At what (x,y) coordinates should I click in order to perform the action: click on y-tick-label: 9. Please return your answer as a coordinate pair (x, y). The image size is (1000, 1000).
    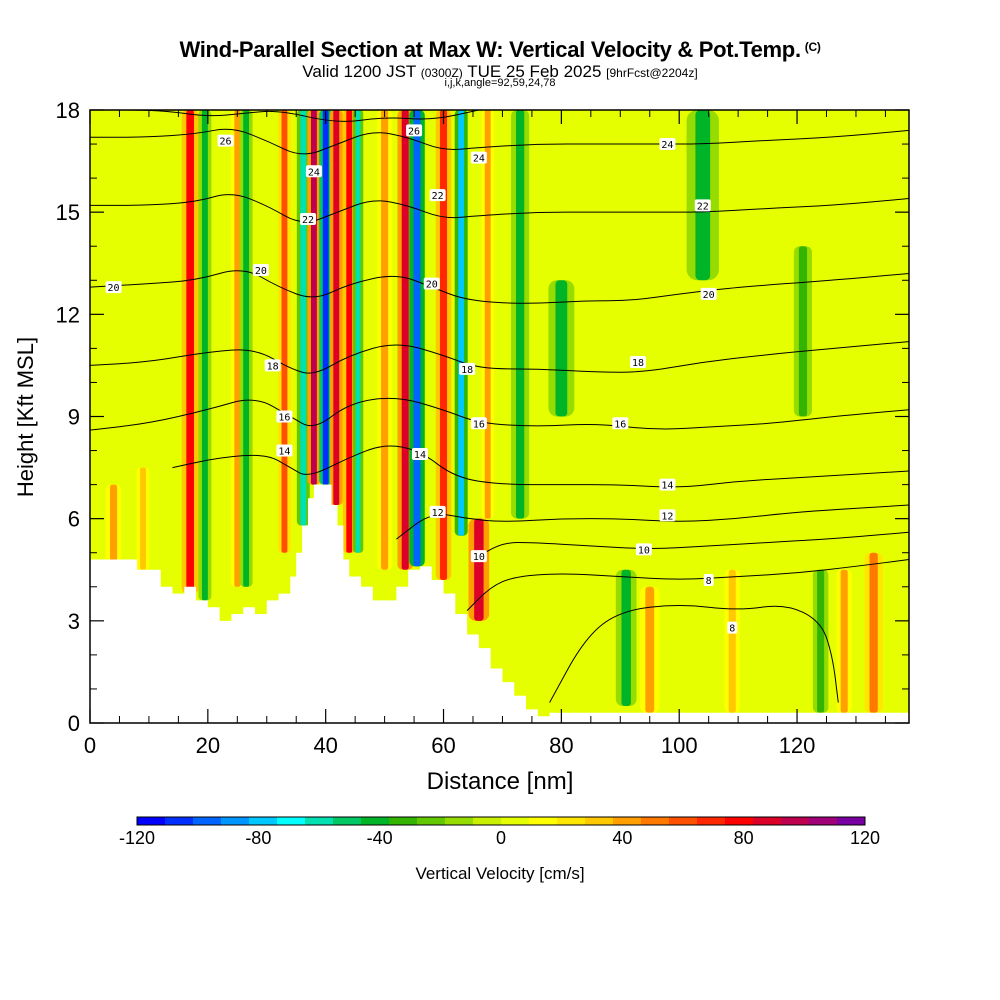
    Looking at the image, I should click on (74, 417).